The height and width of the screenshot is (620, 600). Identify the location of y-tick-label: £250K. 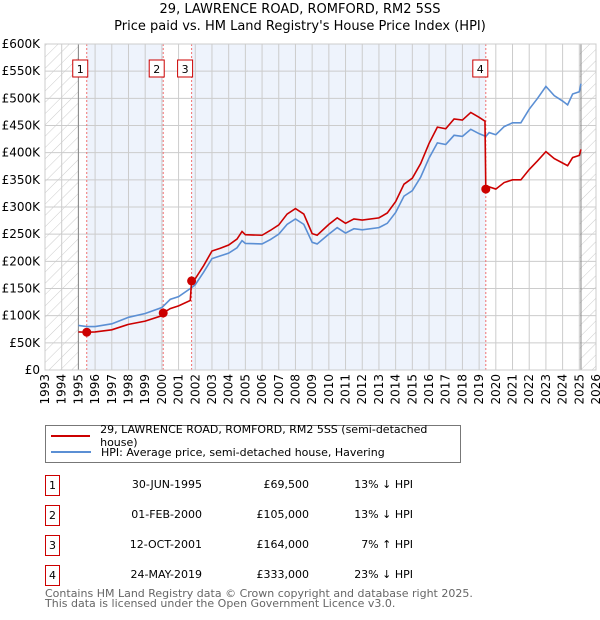
(22, 234).